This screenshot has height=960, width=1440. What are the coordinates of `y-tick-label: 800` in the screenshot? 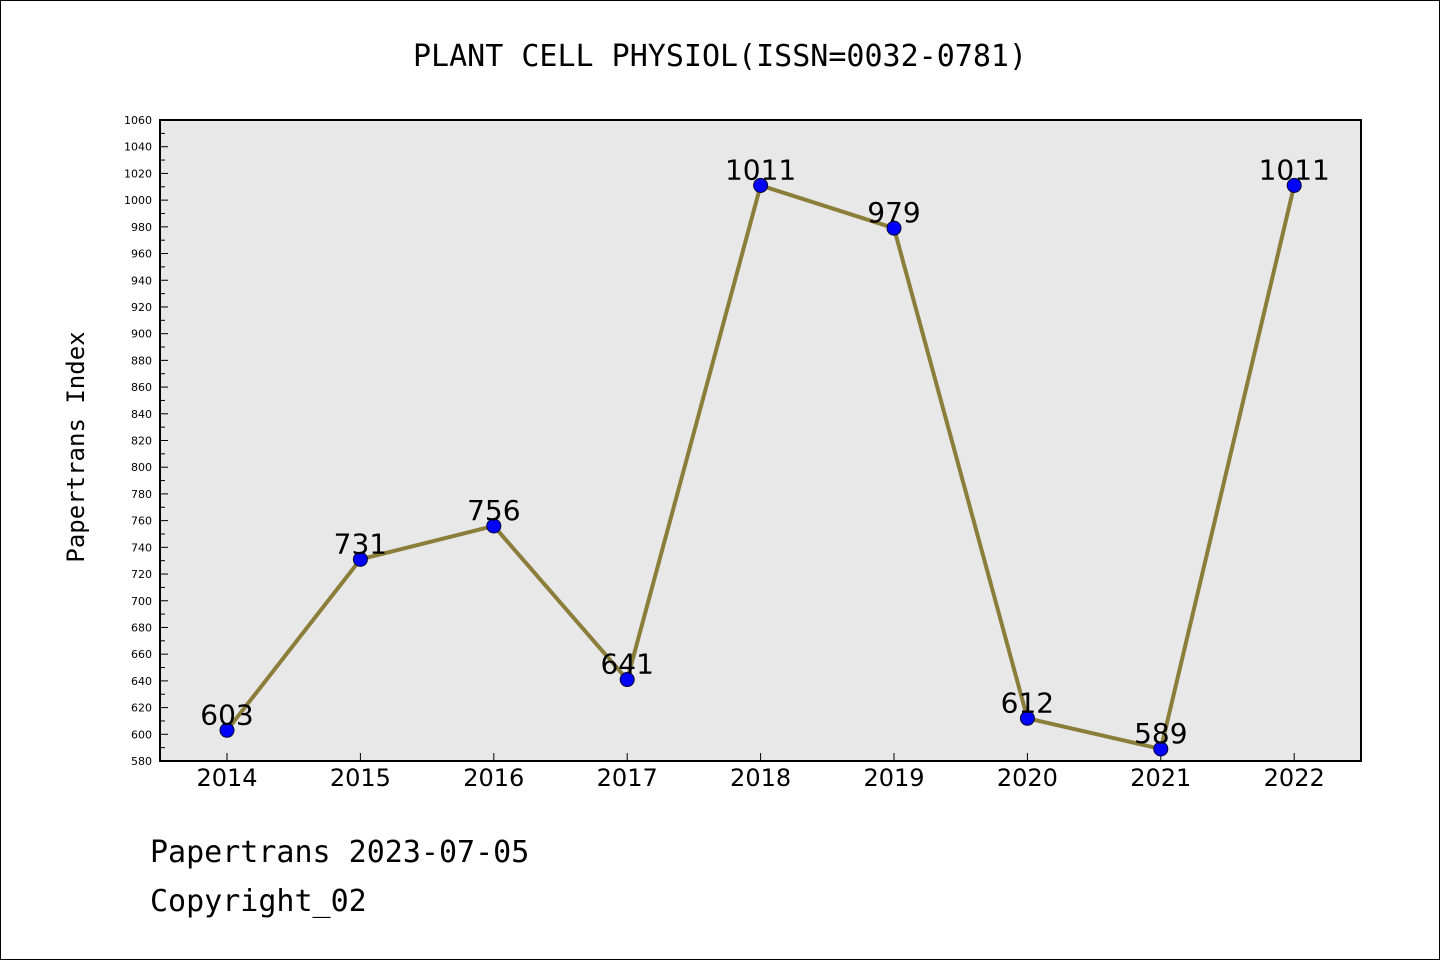 It's located at (141, 467).